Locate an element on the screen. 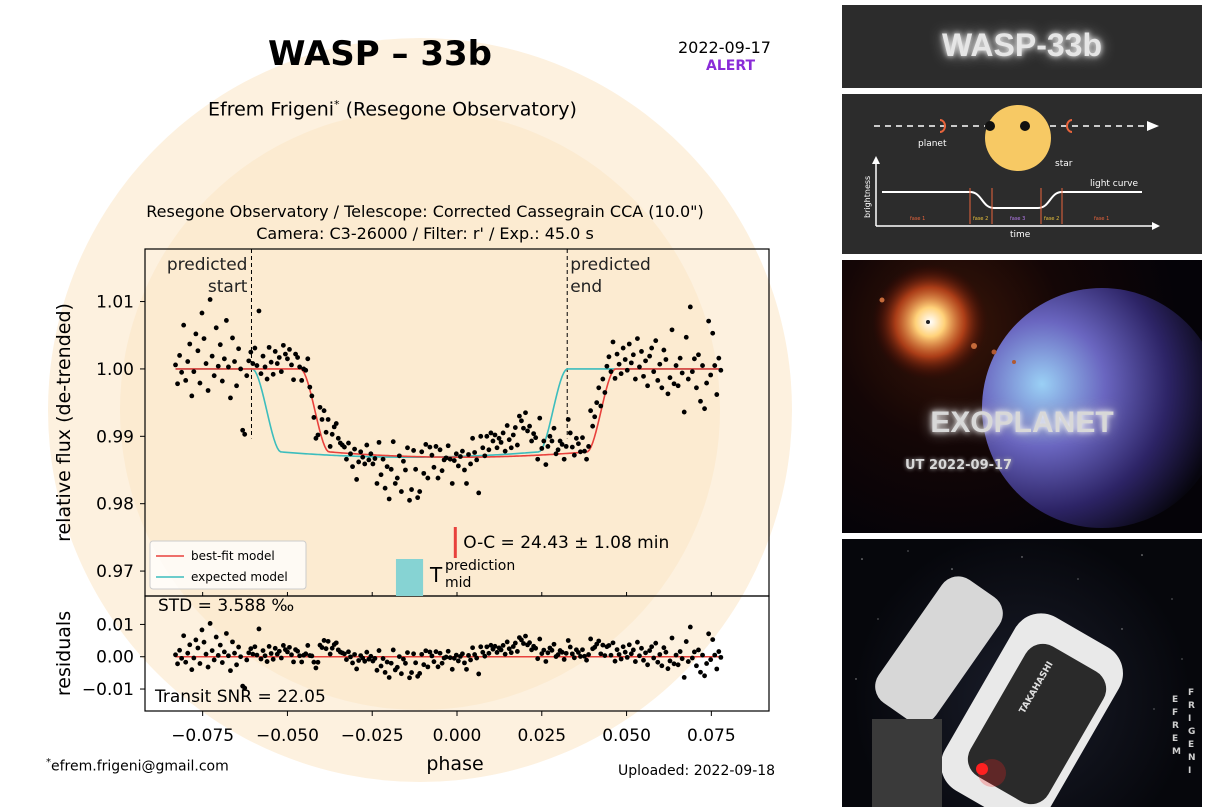 This screenshot has height=807, width=1208. x-tick-label: 0.025 is located at coordinates (541, 736).